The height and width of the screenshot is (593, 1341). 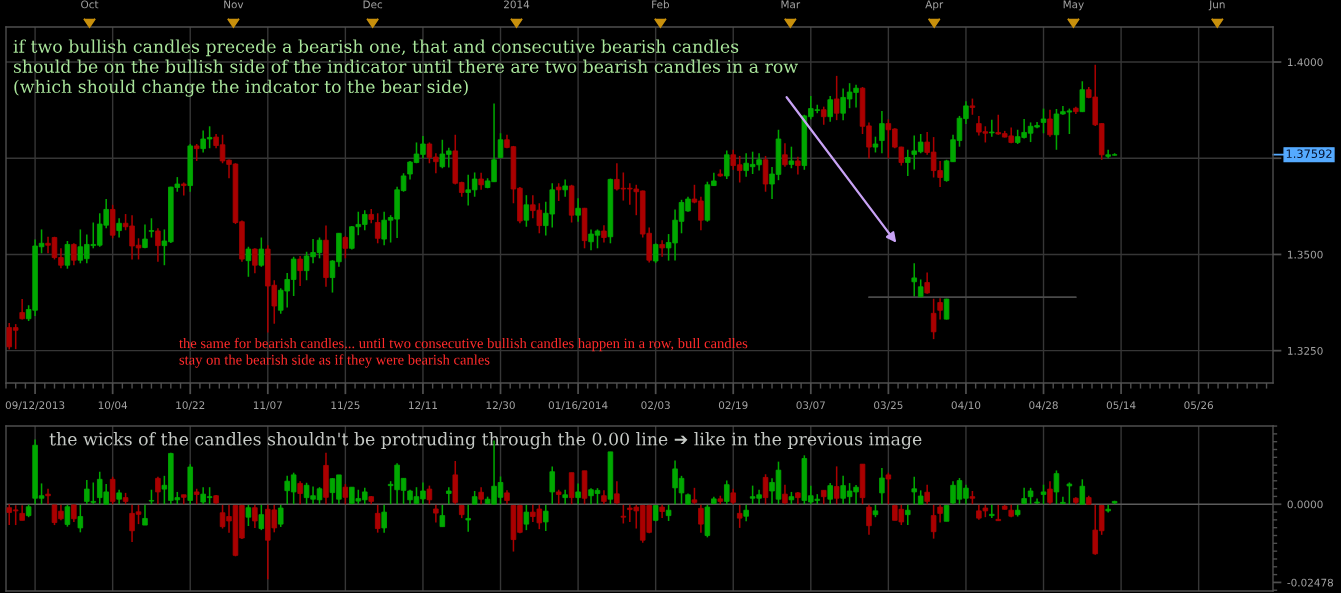 What do you see at coordinates (500, 405) in the screenshot?
I see `x-tick-label: 12/30` at bounding box center [500, 405].